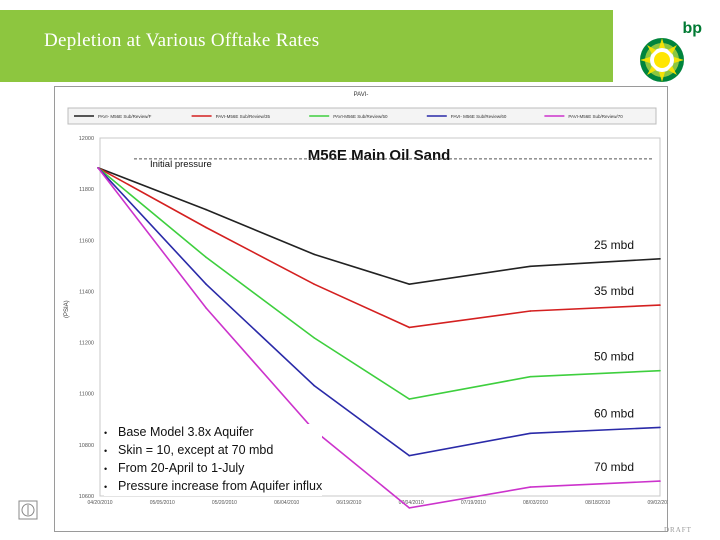 The height and width of the screenshot is (540, 720). I want to click on note-item: • Pressure increase from Aquifer influx, so click(213, 486).